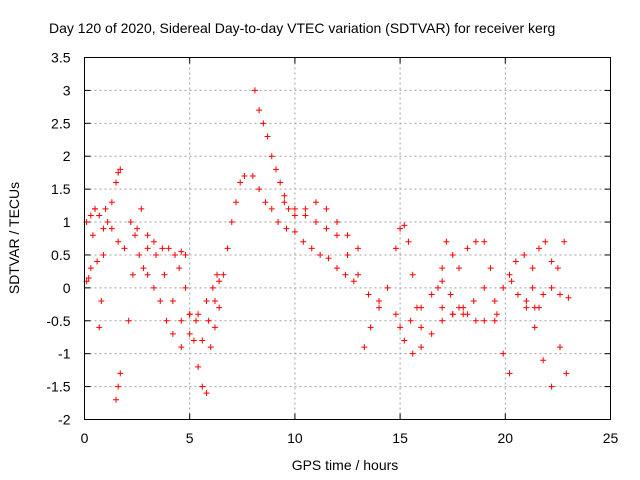 The height and width of the screenshot is (480, 640). What do you see at coordinates (67, 222) in the screenshot?
I see `y-tick-label: 1` at bounding box center [67, 222].